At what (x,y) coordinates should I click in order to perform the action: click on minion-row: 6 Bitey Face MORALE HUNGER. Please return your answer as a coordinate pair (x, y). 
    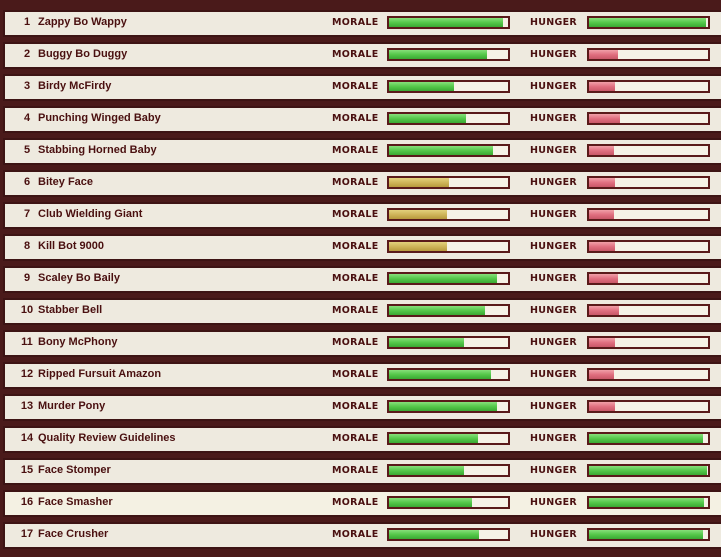
    Looking at the image, I should click on (362, 183).